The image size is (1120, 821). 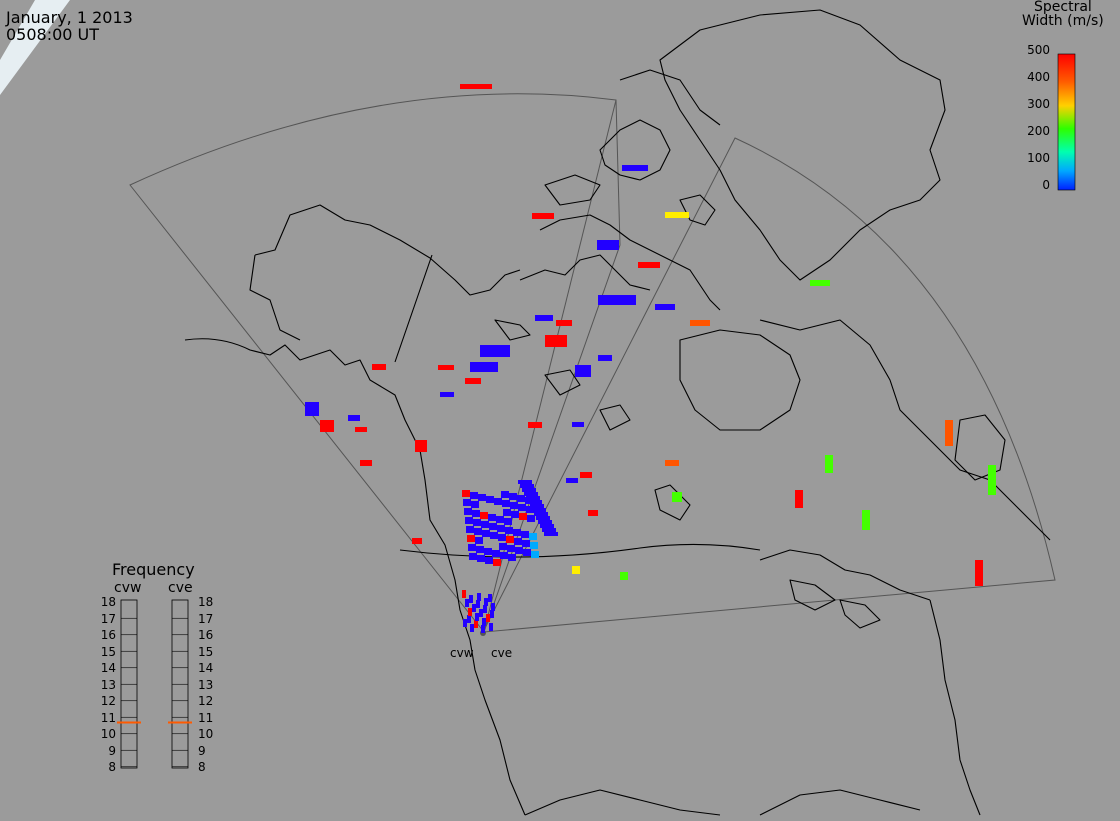 I want to click on frequency-tick-label: 8, so click(x=202, y=767).